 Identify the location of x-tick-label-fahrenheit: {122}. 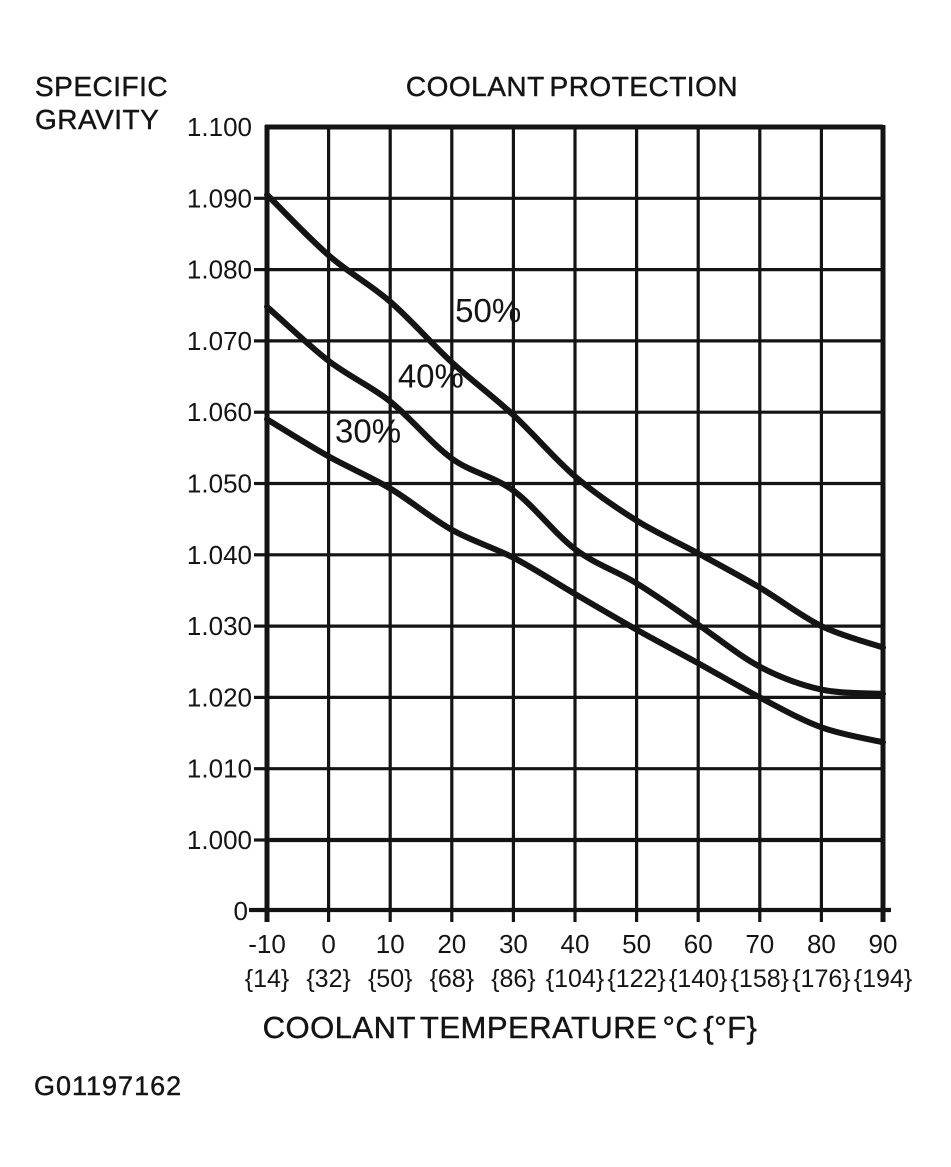
(636, 979).